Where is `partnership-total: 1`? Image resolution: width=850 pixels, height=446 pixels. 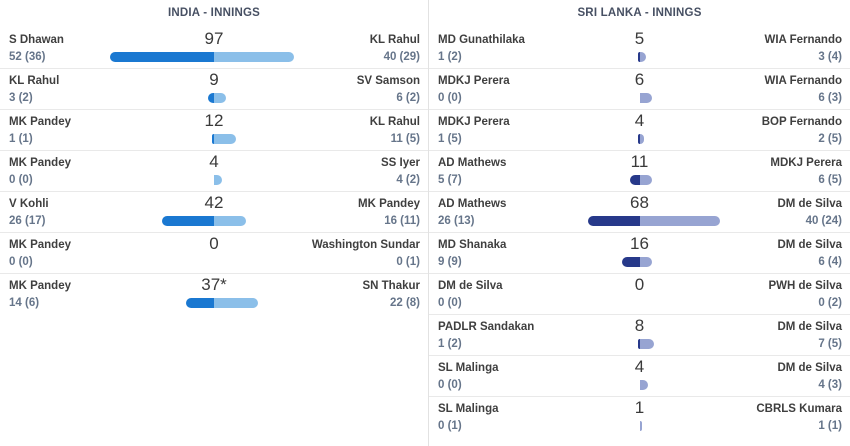
partnership-total: 1 is located at coordinates (639, 407).